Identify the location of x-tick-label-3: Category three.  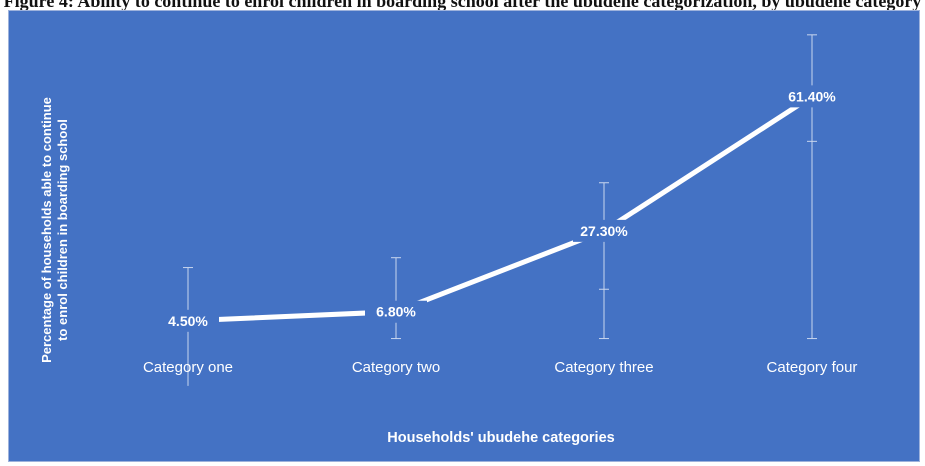
(603, 367).